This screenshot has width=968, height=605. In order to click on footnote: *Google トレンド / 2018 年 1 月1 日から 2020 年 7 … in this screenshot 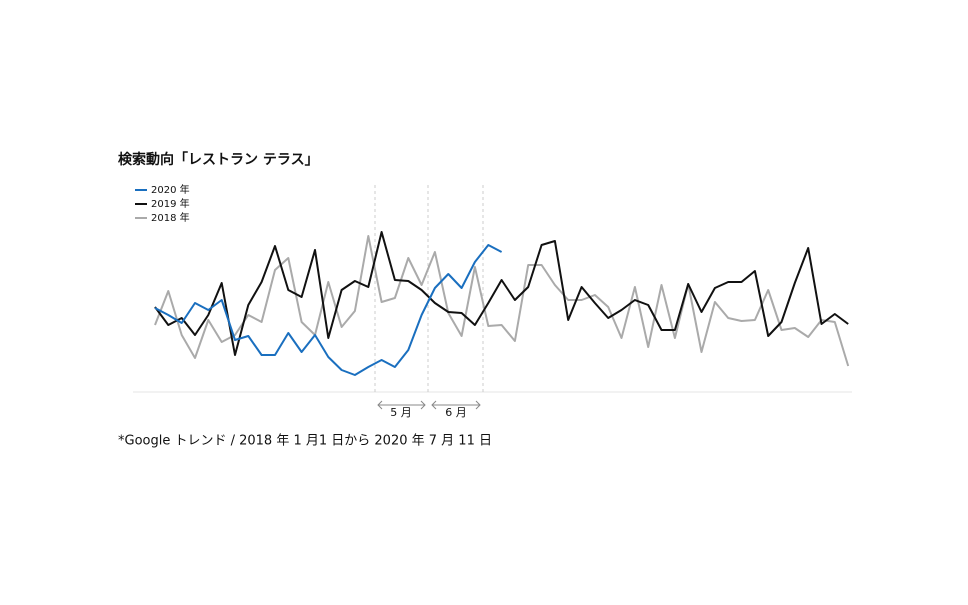, I will do `click(305, 441)`.